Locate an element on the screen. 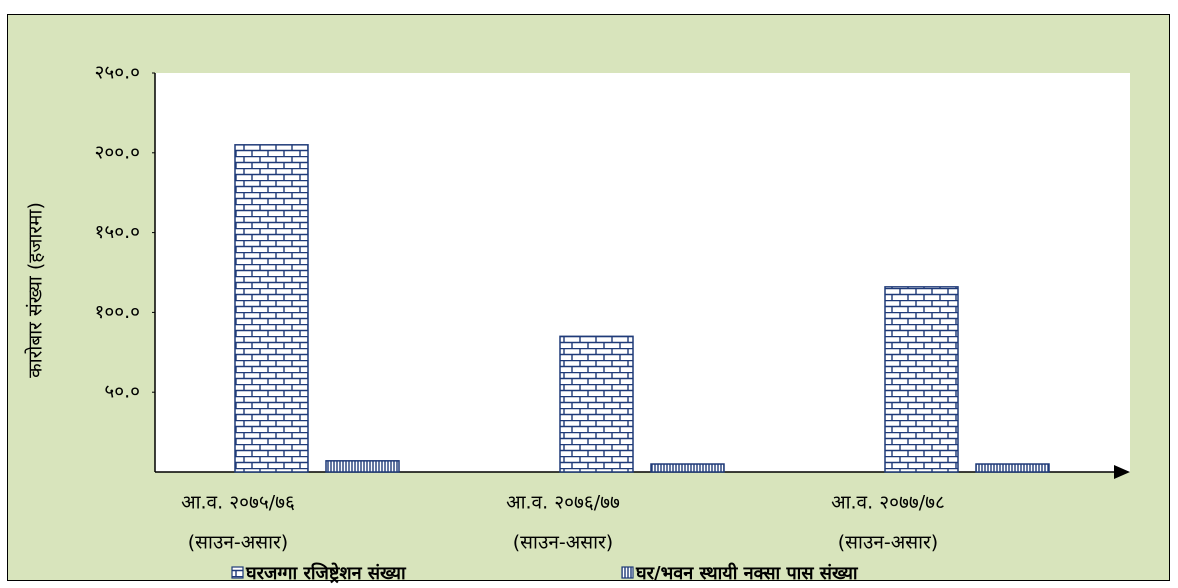 This screenshot has width=1178, height=588. y-axis-label: कारोबार संख्या (हजारमा) is located at coordinates (35, 290).